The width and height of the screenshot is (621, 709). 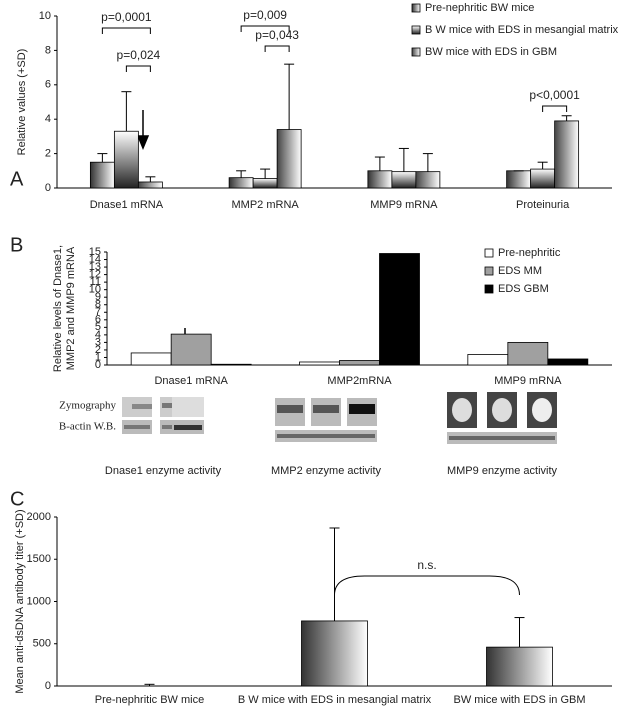 What do you see at coordinates (20, 601) in the screenshot?
I see `y-axis-label: Mean anti-dsDNA antibody titer (+SD)` at bounding box center [20, 601].